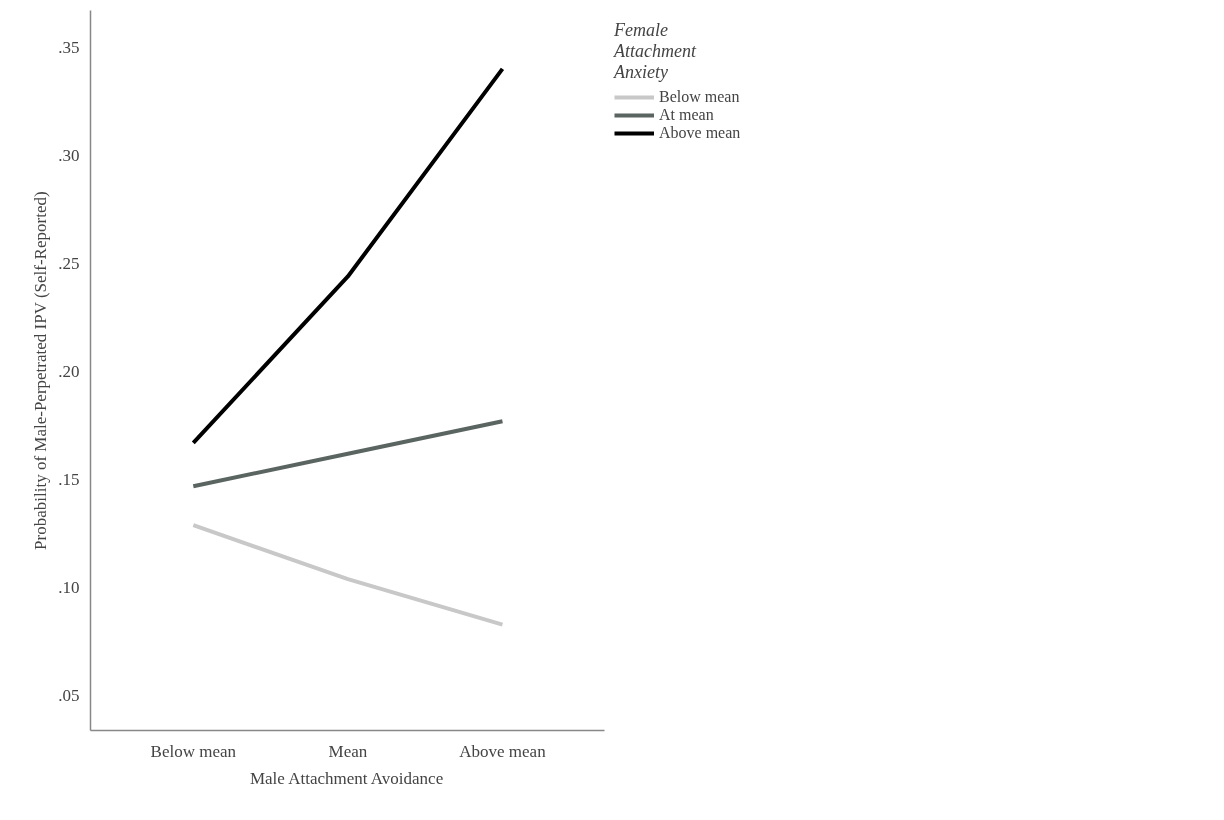 The height and width of the screenshot is (820, 1224). Describe the element at coordinates (69, 263) in the screenshot. I see `y-tick-label: .25` at that location.